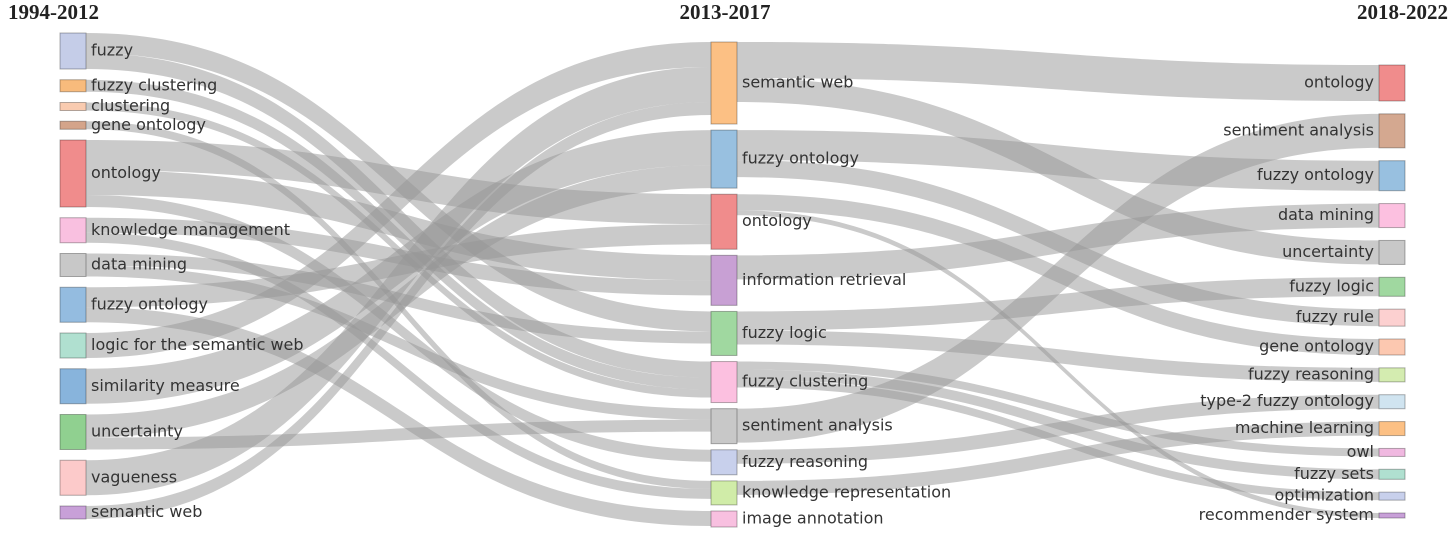 This screenshot has height=534, width=1452. Describe the element at coordinates (165, 385) in the screenshot. I see `node-label: similarity measure` at that location.